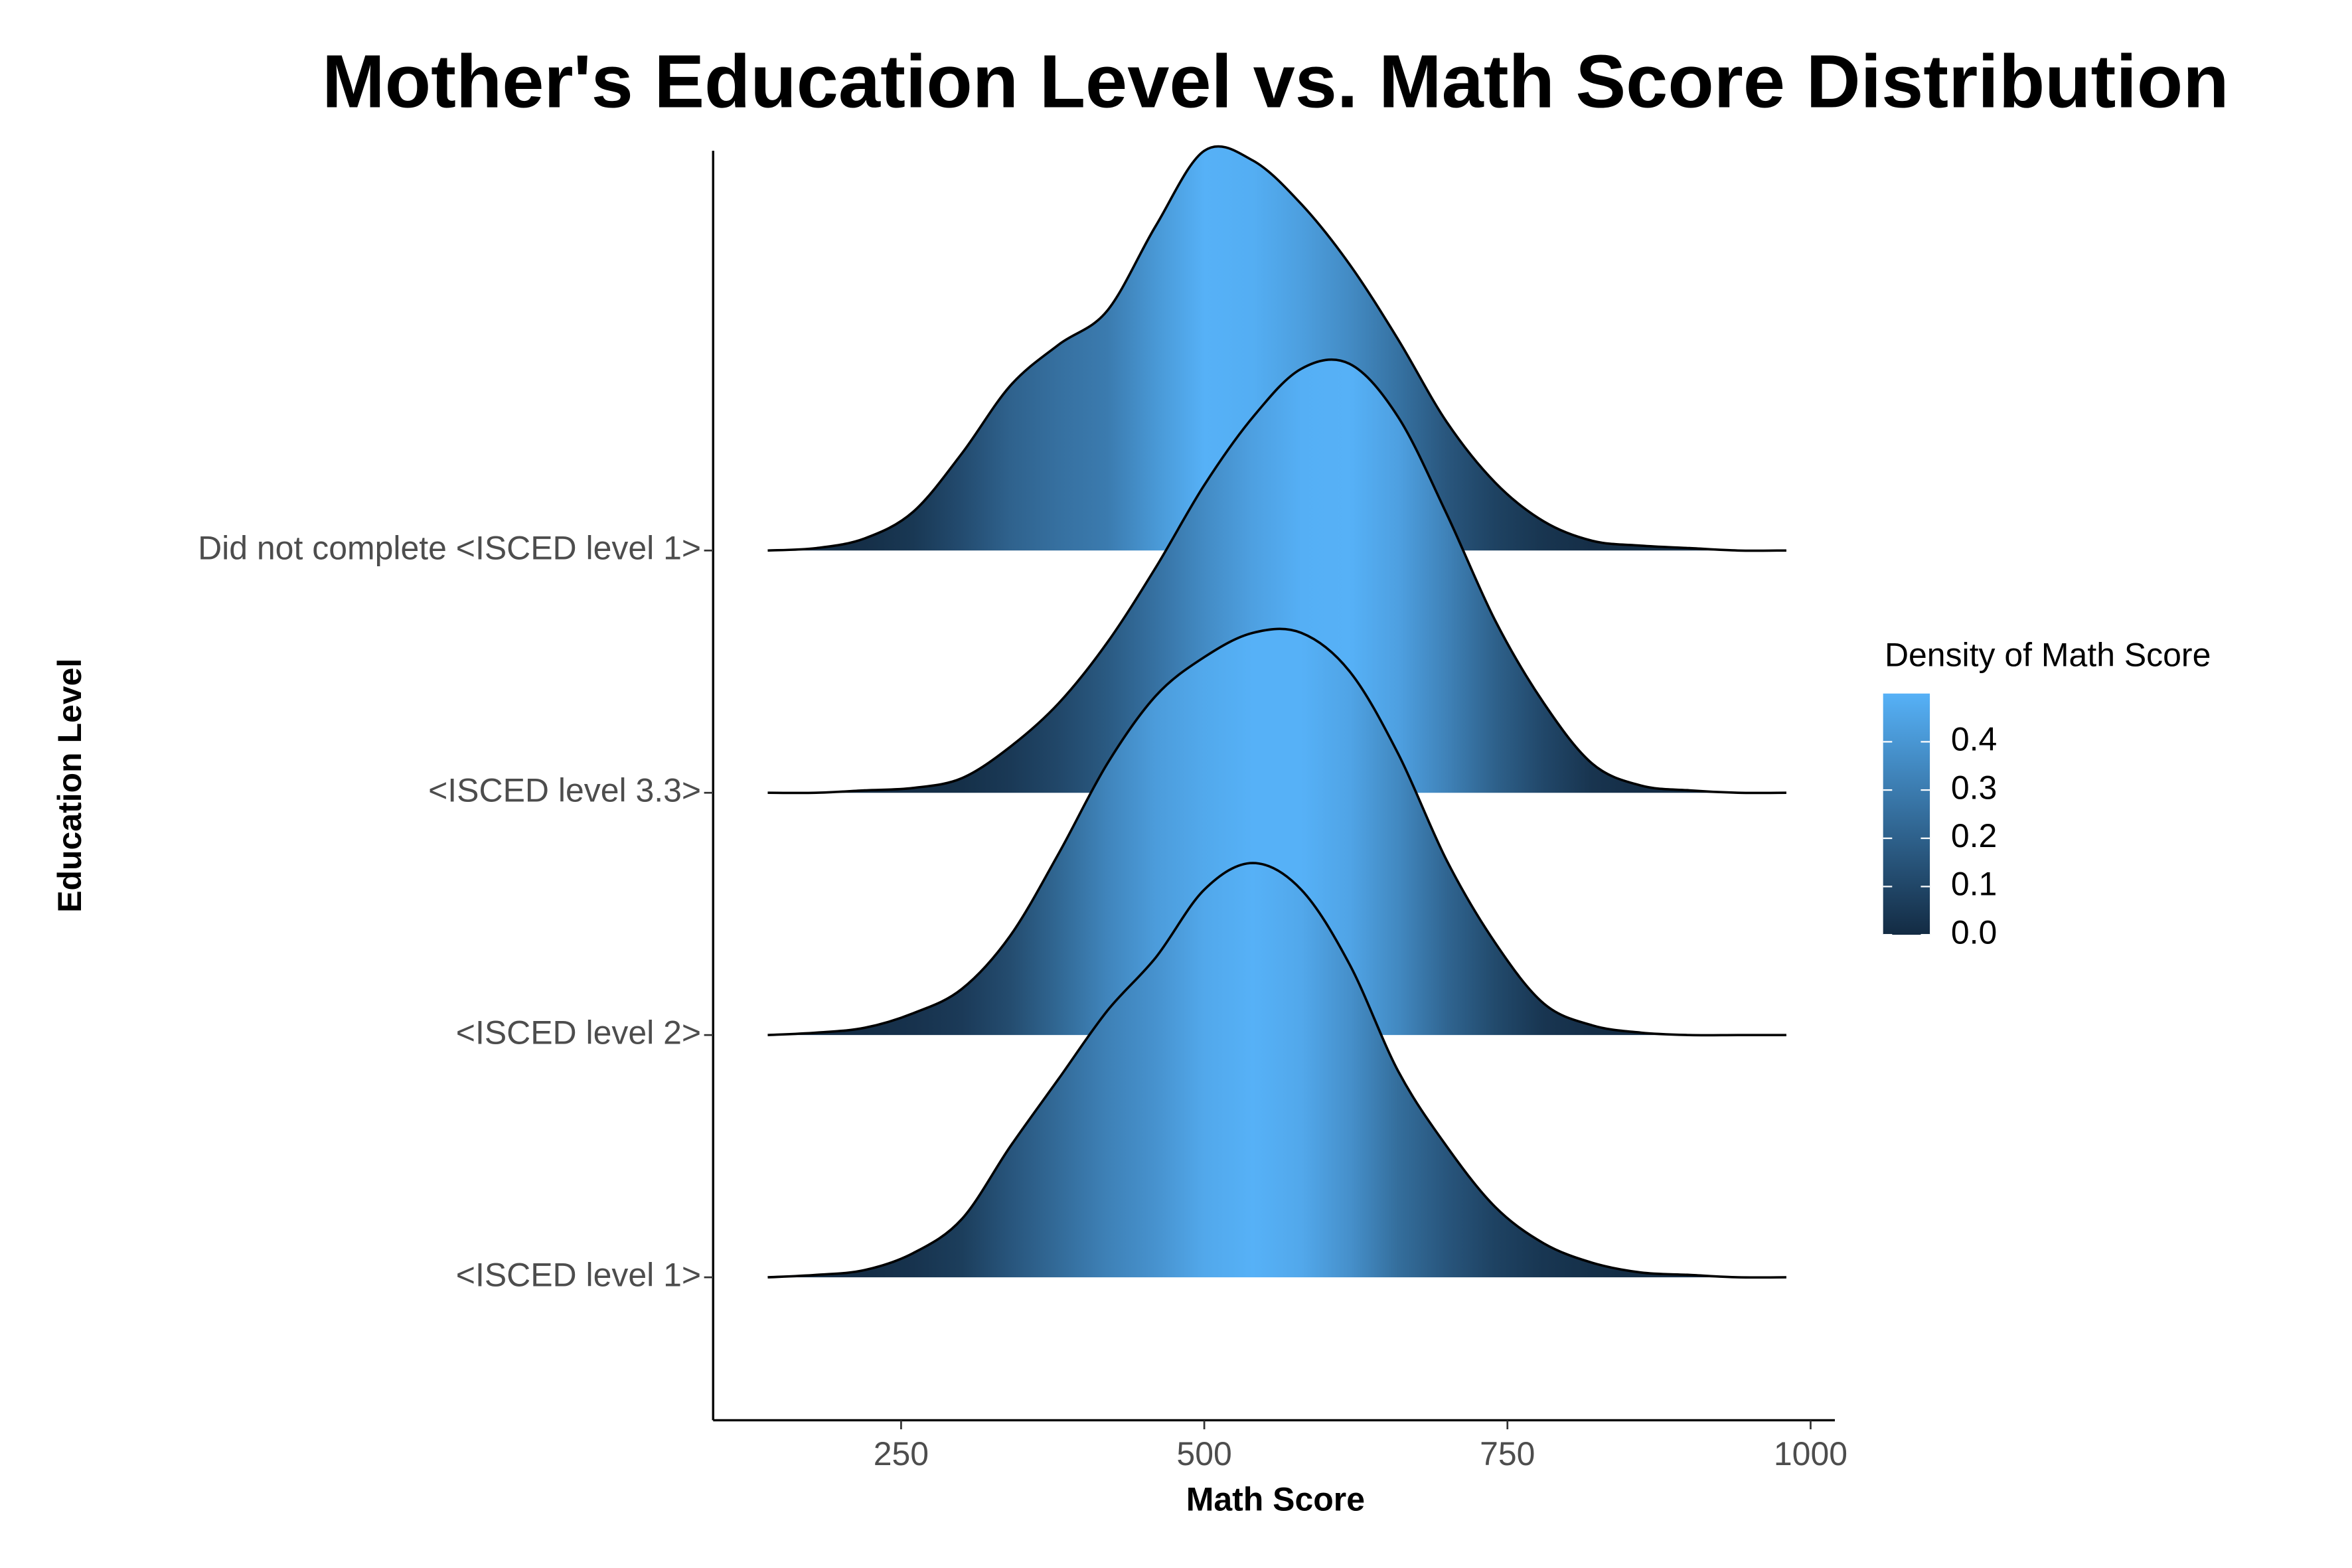 This screenshot has width=2352, height=1568. What do you see at coordinates (1974, 932) in the screenshot?
I see `colorbar-tick-label: 0.0` at bounding box center [1974, 932].